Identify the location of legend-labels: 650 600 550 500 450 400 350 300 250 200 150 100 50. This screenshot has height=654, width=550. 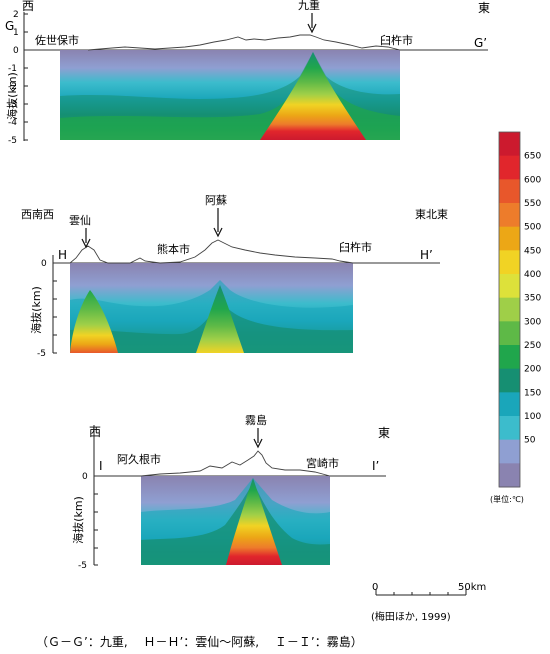
(532, 299).